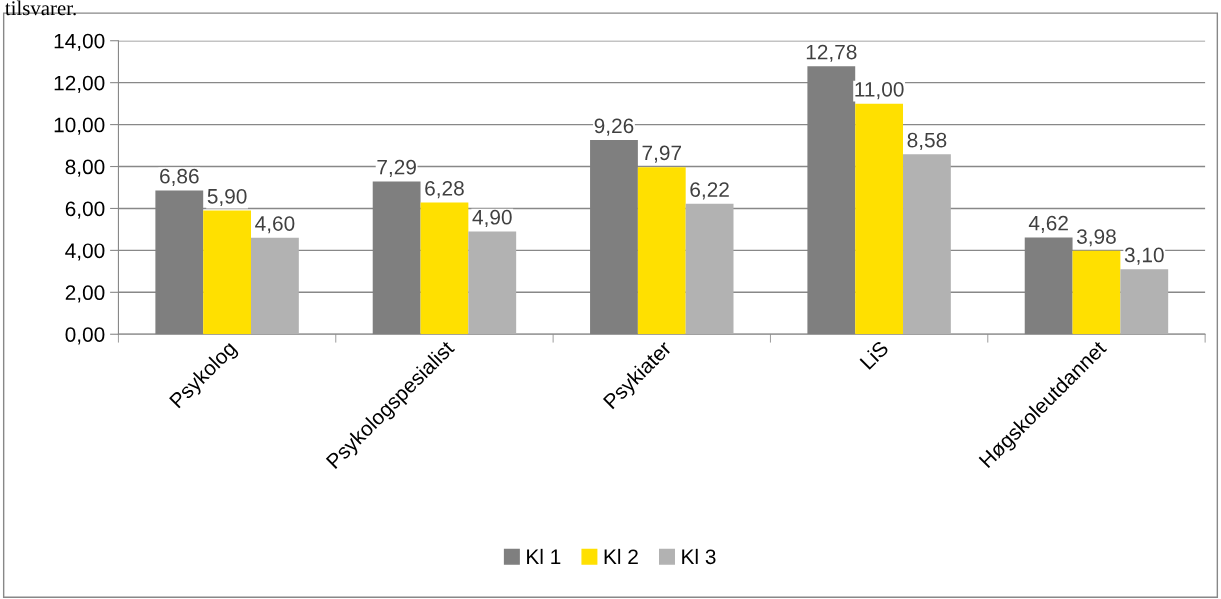 Image resolution: width=1221 pixels, height=599 pixels. What do you see at coordinates (1096, 238) in the screenshot?
I see `data-label: 3,98` at bounding box center [1096, 238].